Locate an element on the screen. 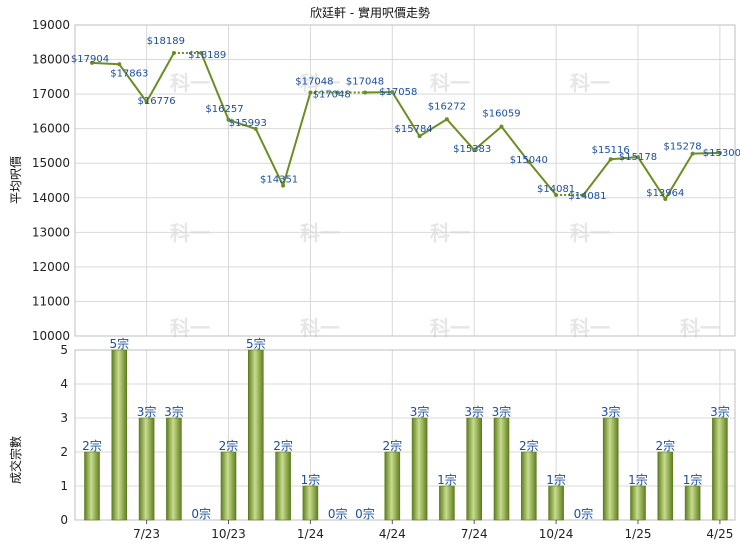  price-point-label: $15993 is located at coordinates (248, 123).